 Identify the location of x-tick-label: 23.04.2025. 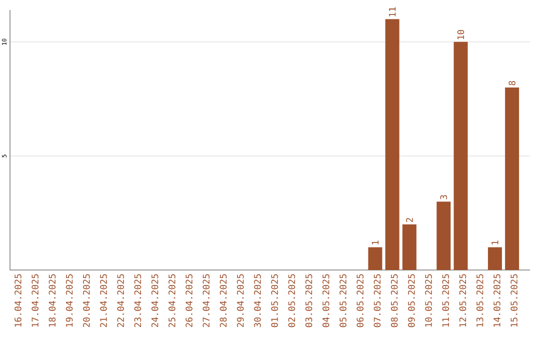
(138, 301).